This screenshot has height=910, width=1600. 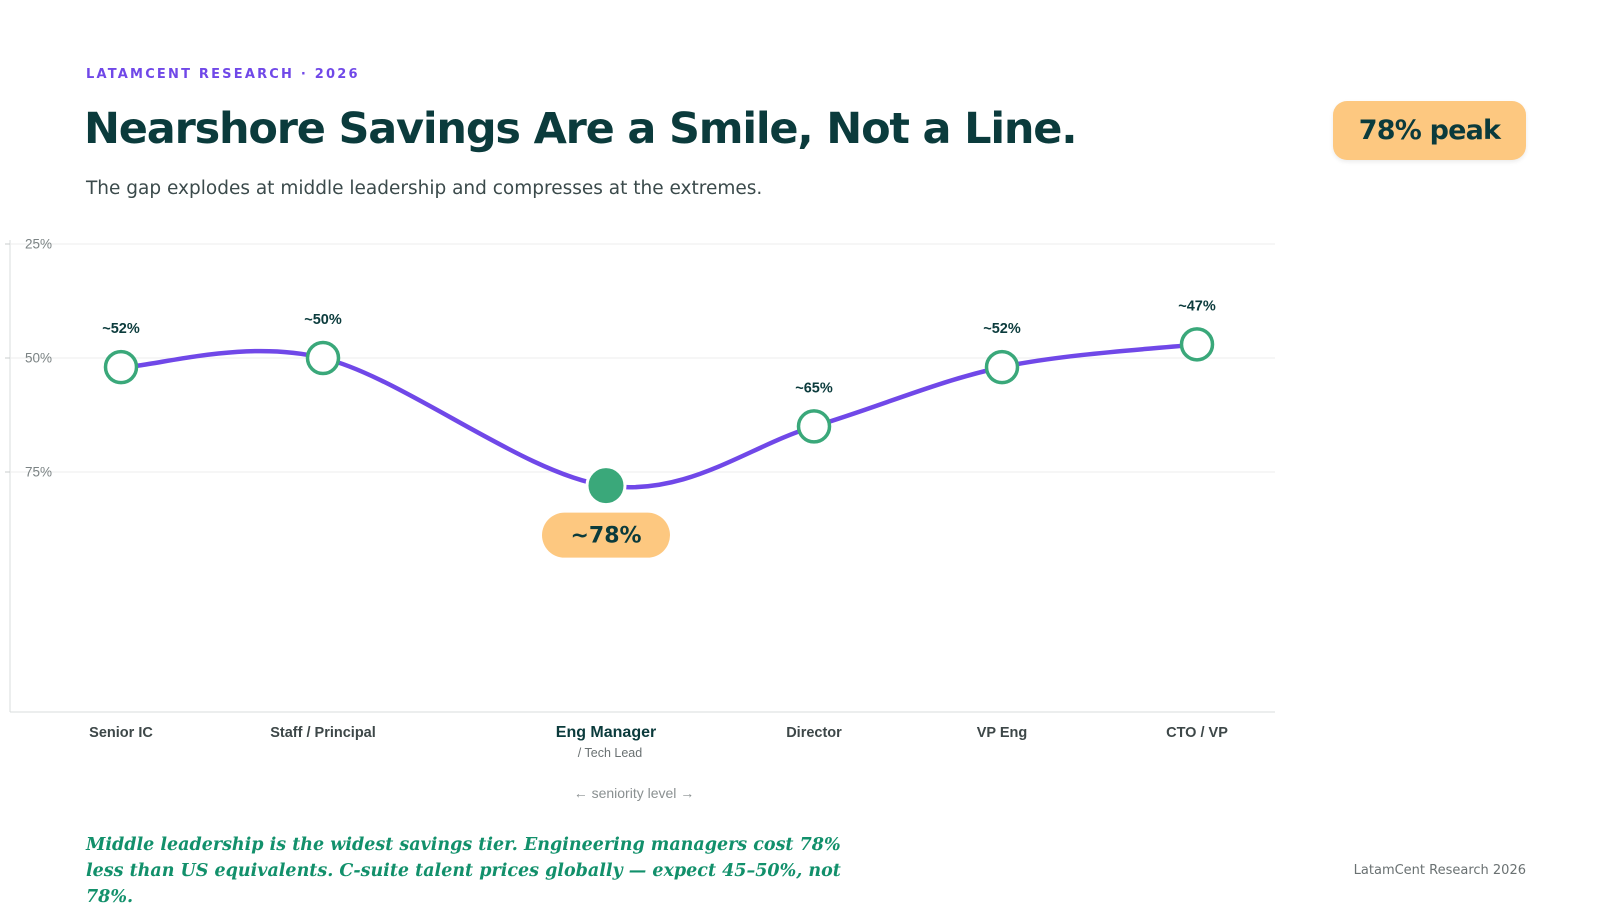 I want to click on source-credit: LatamCent Research 2026, so click(x=1439, y=870).